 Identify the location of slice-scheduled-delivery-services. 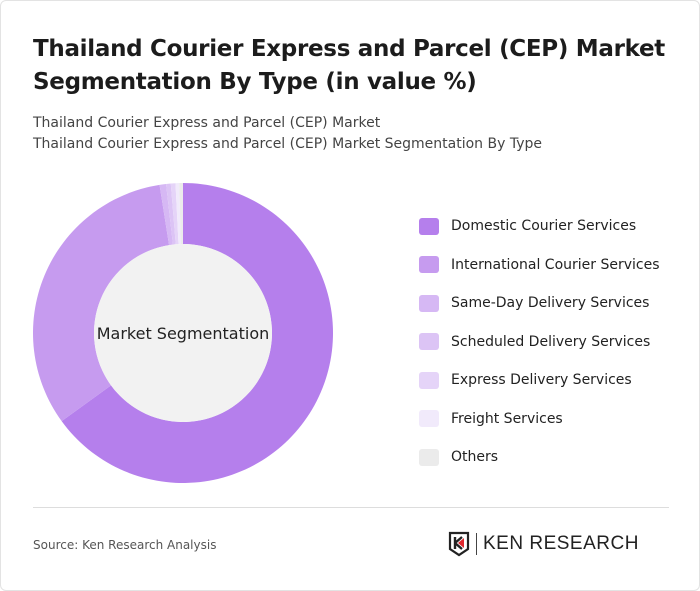
(171, 214).